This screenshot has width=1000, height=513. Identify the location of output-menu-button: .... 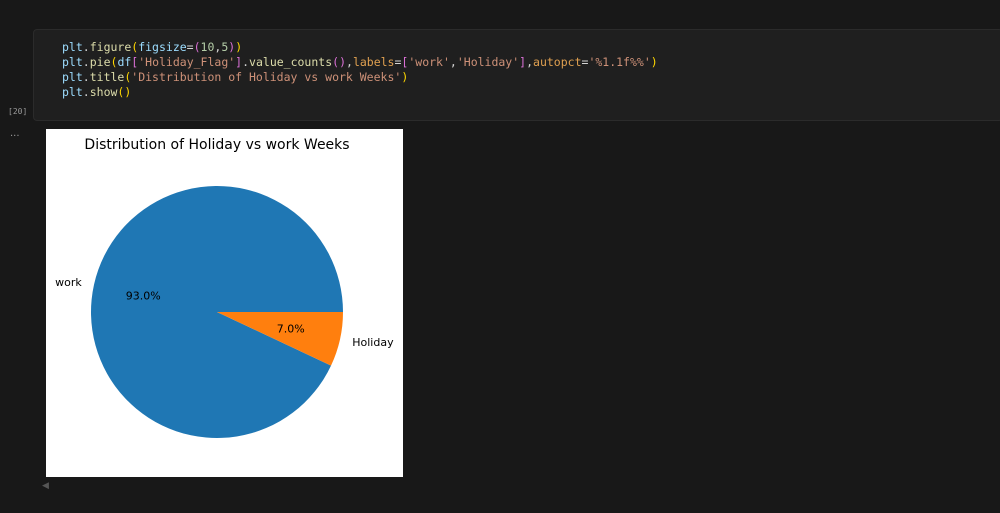
(15, 133).